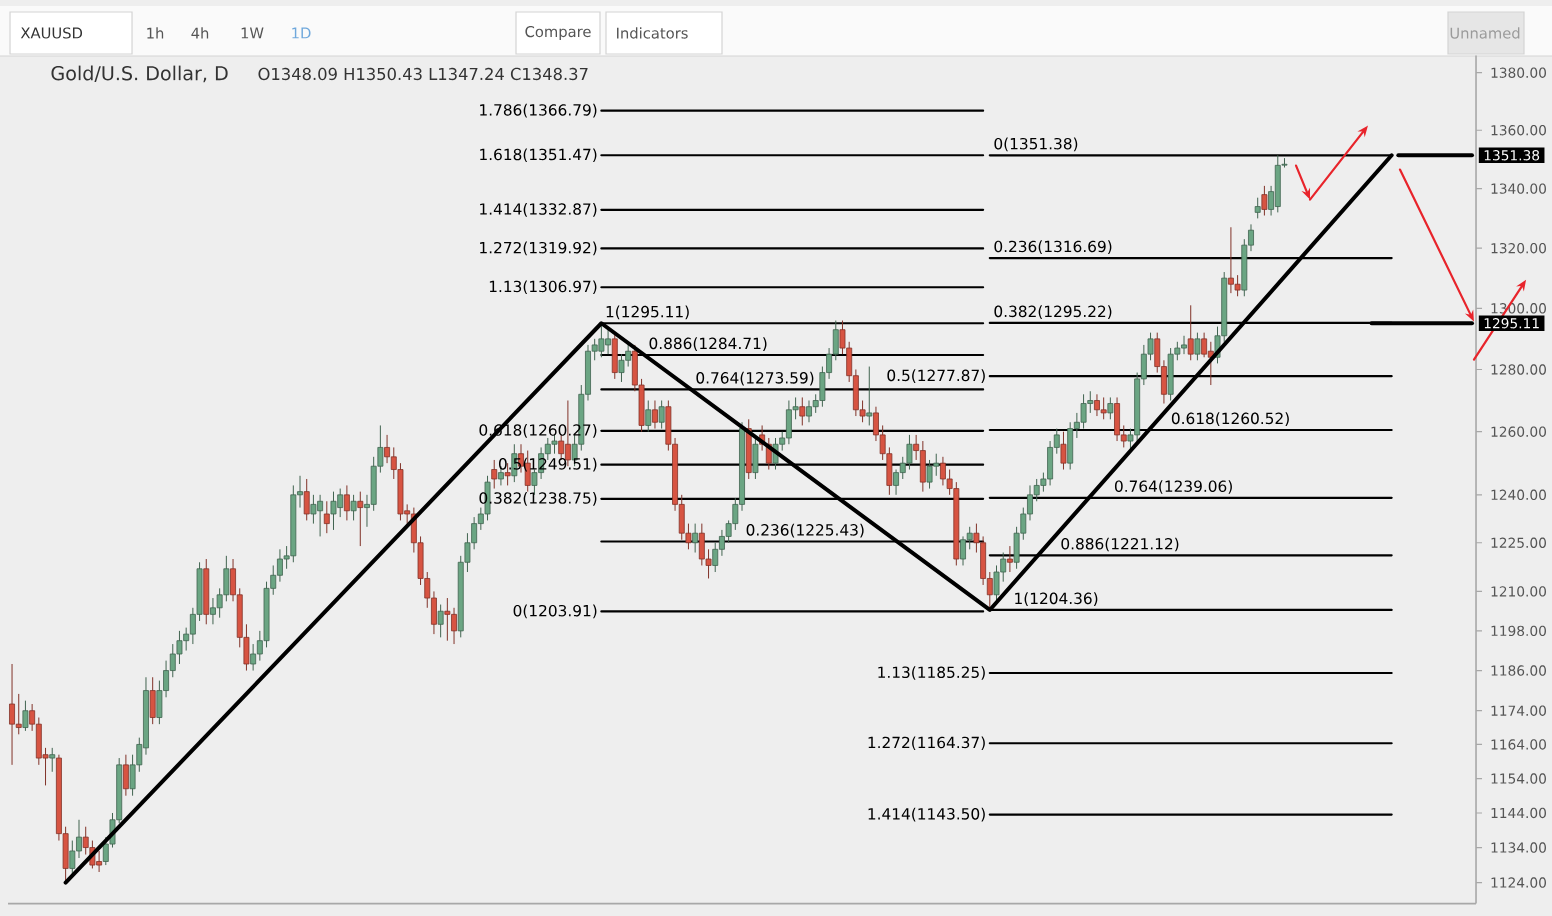 The image size is (1552, 916). Describe the element at coordinates (139, 74) in the screenshot. I see `chart-title: Gold/U.S. Dollar, D` at that location.